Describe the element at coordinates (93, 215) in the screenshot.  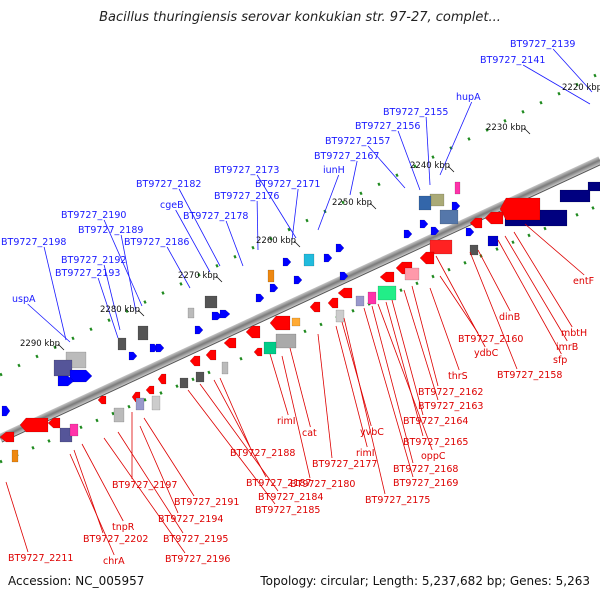
I see `blue-gene-label: BT9727_2190` at that location.